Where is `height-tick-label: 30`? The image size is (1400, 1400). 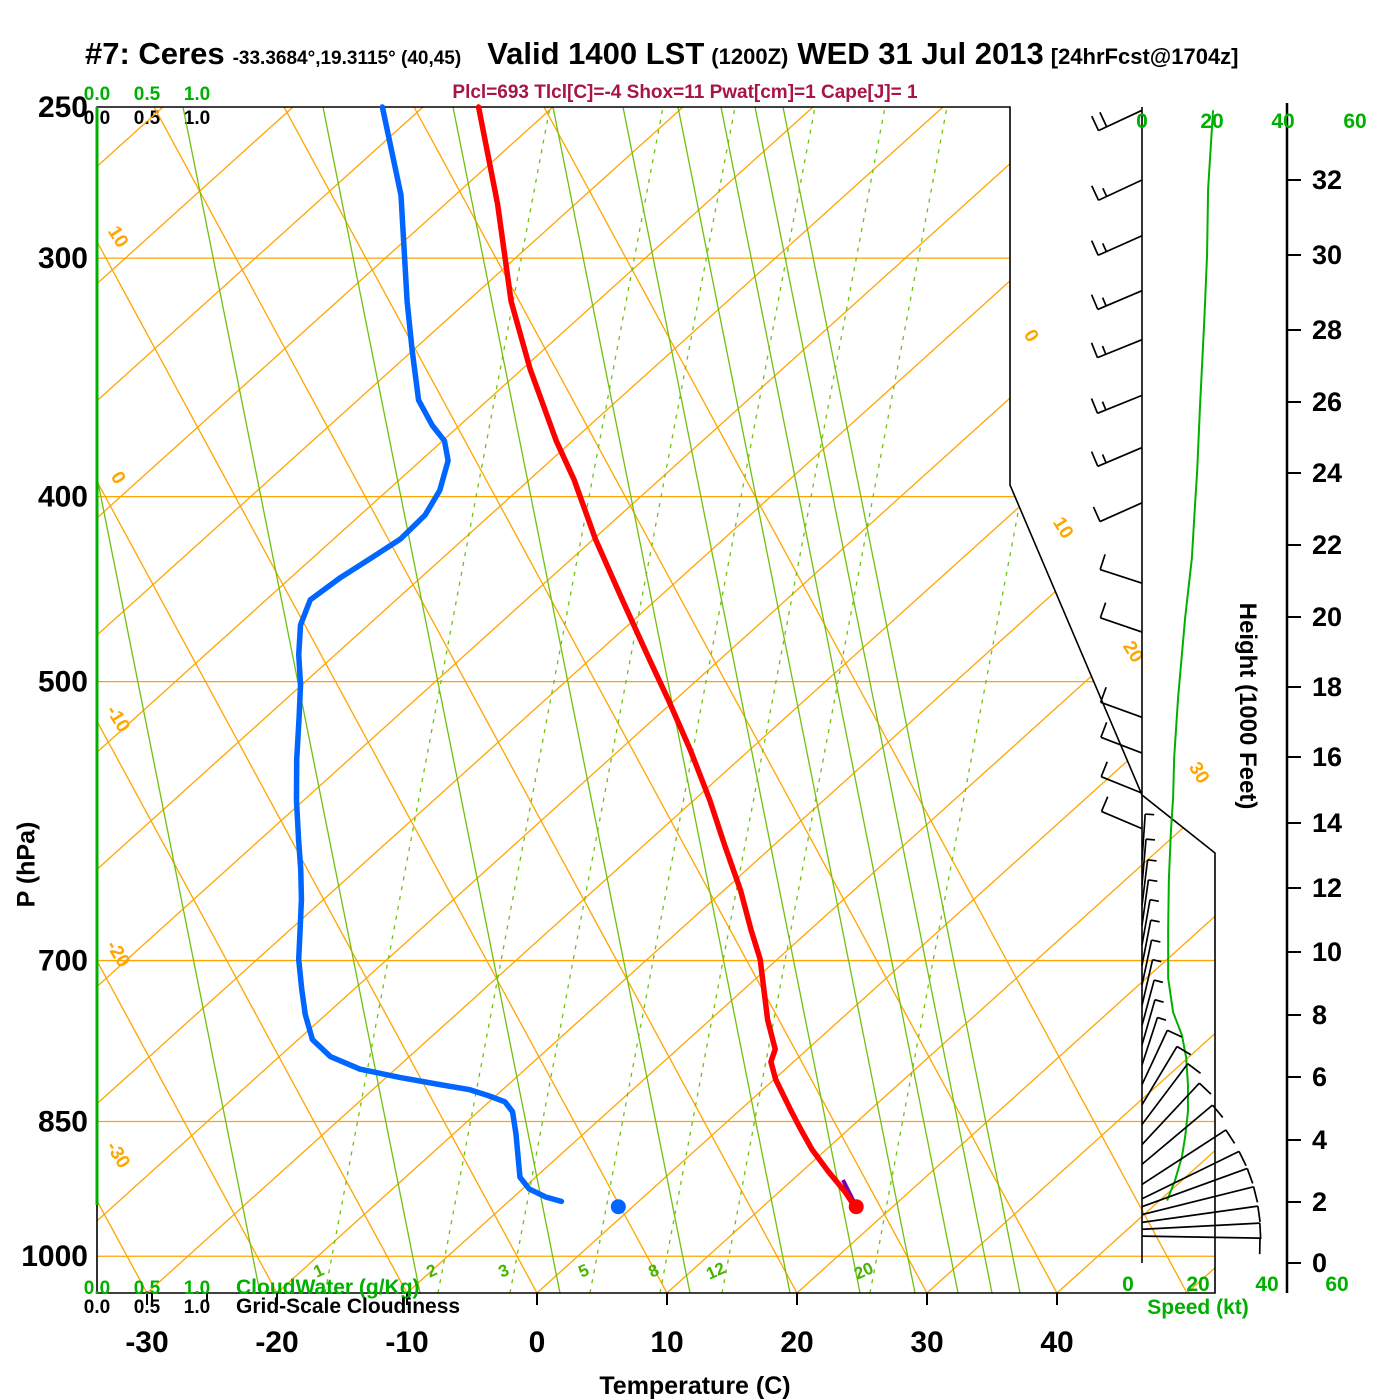
height-tick-label: 30 is located at coordinates (1327, 255).